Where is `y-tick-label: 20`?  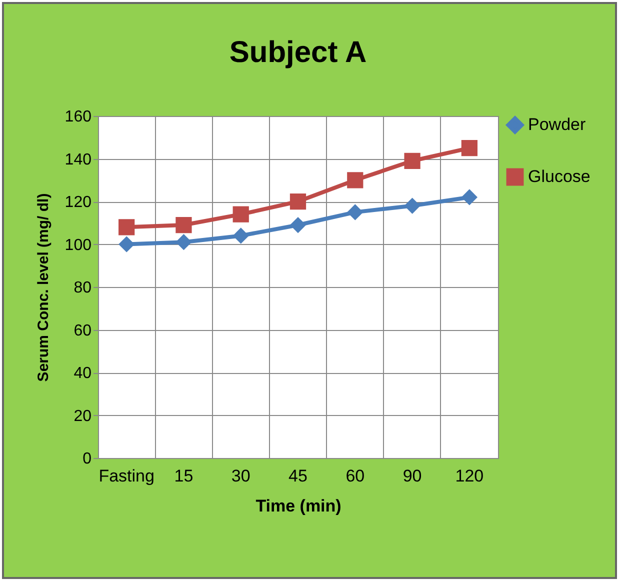
y-tick-label: 20 is located at coordinates (83, 416).